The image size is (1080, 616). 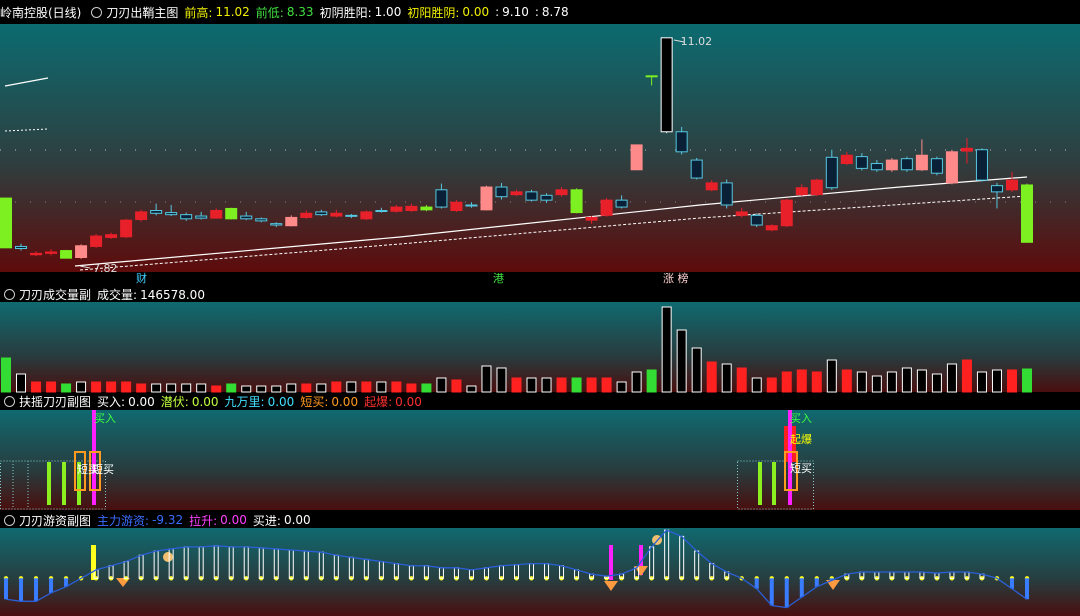 What do you see at coordinates (105, 418) in the screenshot?
I see `annotation: 买入` at bounding box center [105, 418].